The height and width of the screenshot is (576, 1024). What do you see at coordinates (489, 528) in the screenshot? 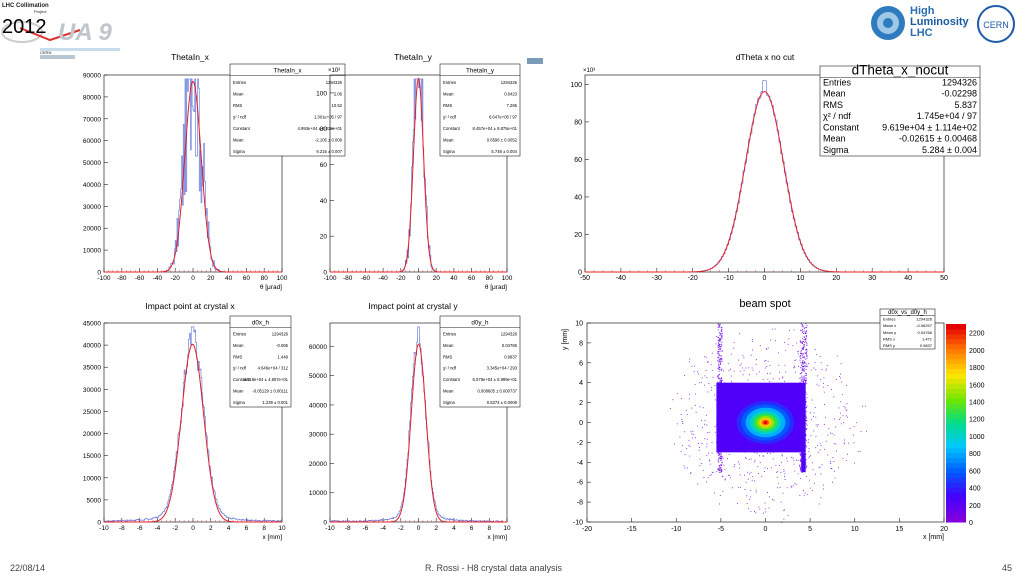
I see `x-tick-label: 8` at bounding box center [489, 528].